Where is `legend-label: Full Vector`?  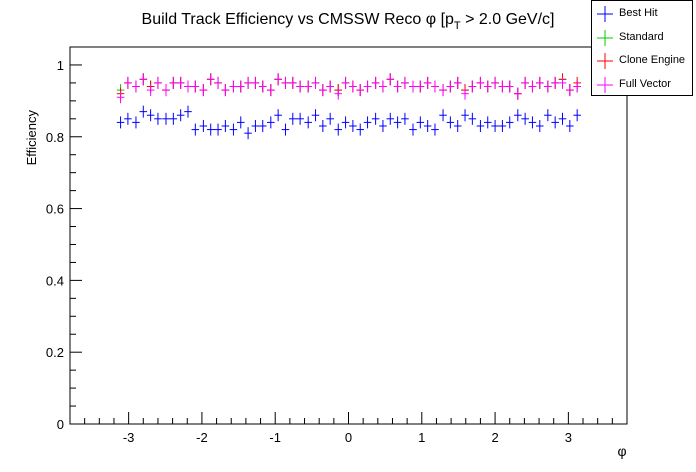 legend-label: Full Vector is located at coordinates (645, 83).